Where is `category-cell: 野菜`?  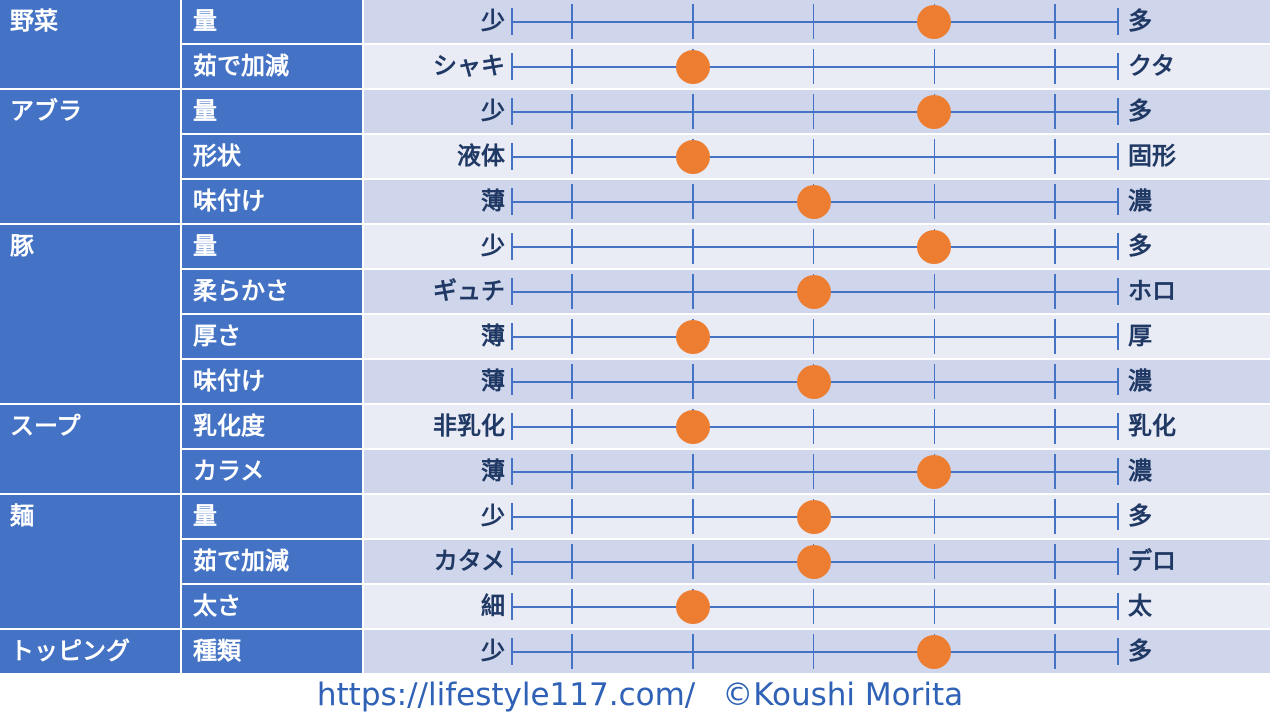
category-cell: 野菜 is located at coordinates (90, 44).